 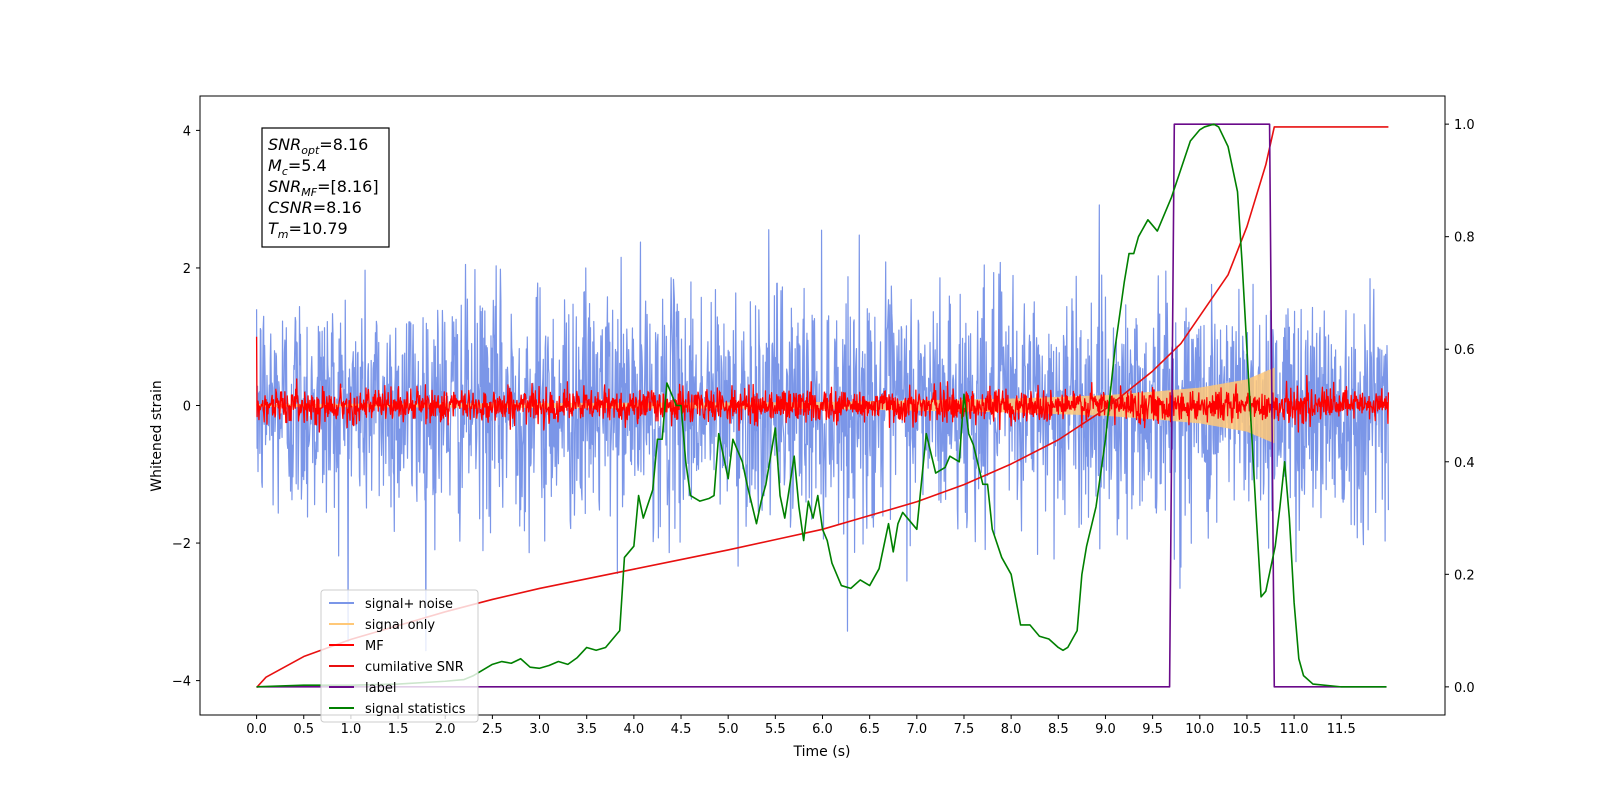 What do you see at coordinates (681, 729) in the screenshot?
I see `x-tick-label: 4.5` at bounding box center [681, 729].